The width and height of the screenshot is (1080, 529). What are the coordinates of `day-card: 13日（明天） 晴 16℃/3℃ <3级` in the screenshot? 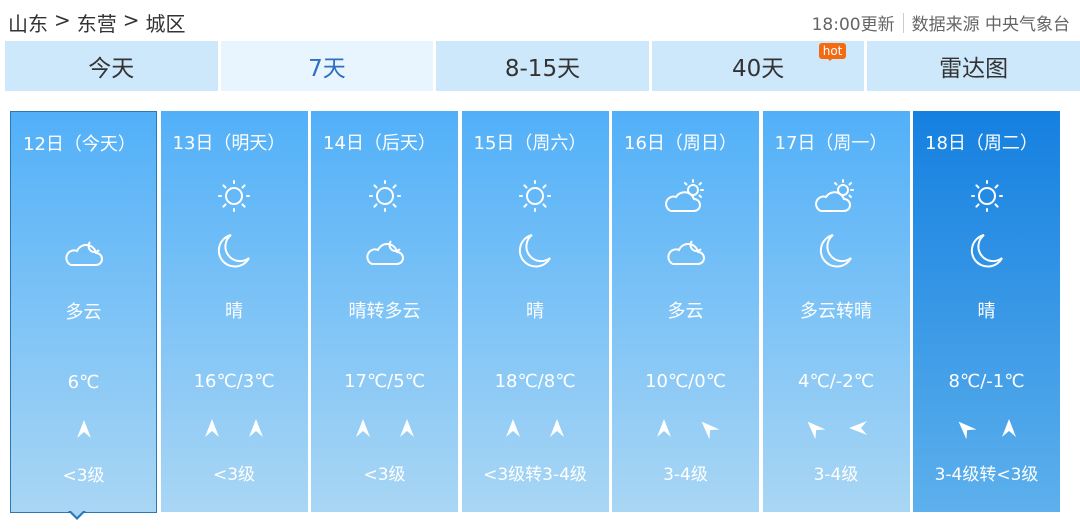 It's located at (234, 311).